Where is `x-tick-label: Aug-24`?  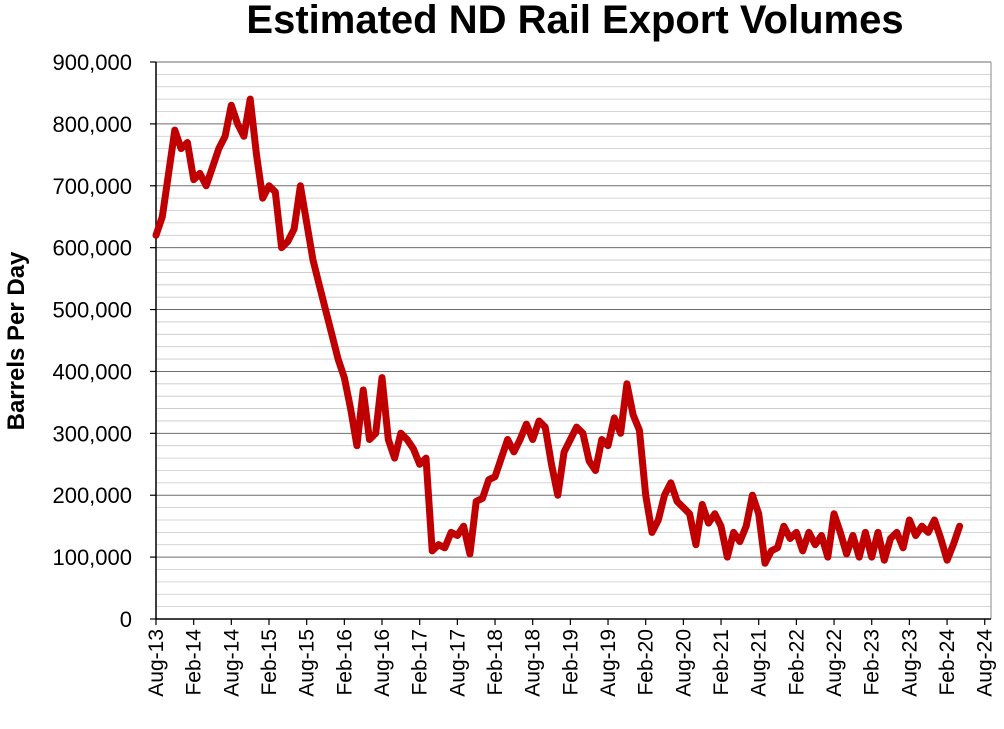 x-tick-label: Aug-24 is located at coordinates (985, 663).